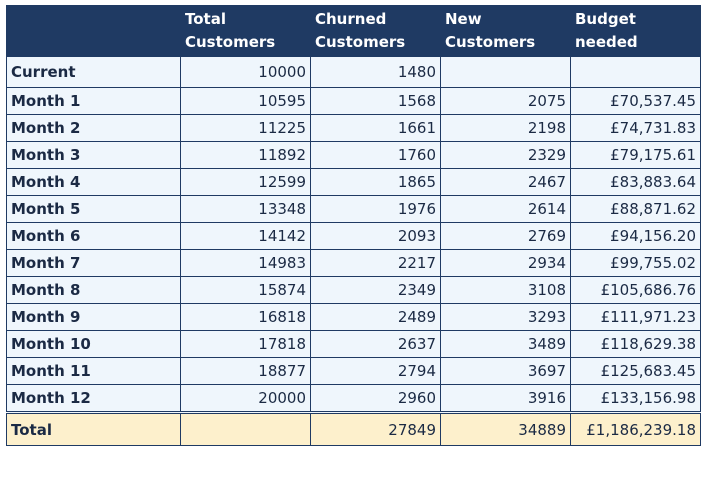 This screenshot has height=478, width=707. I want to click on value-cell: £94,156.20, so click(635, 236).